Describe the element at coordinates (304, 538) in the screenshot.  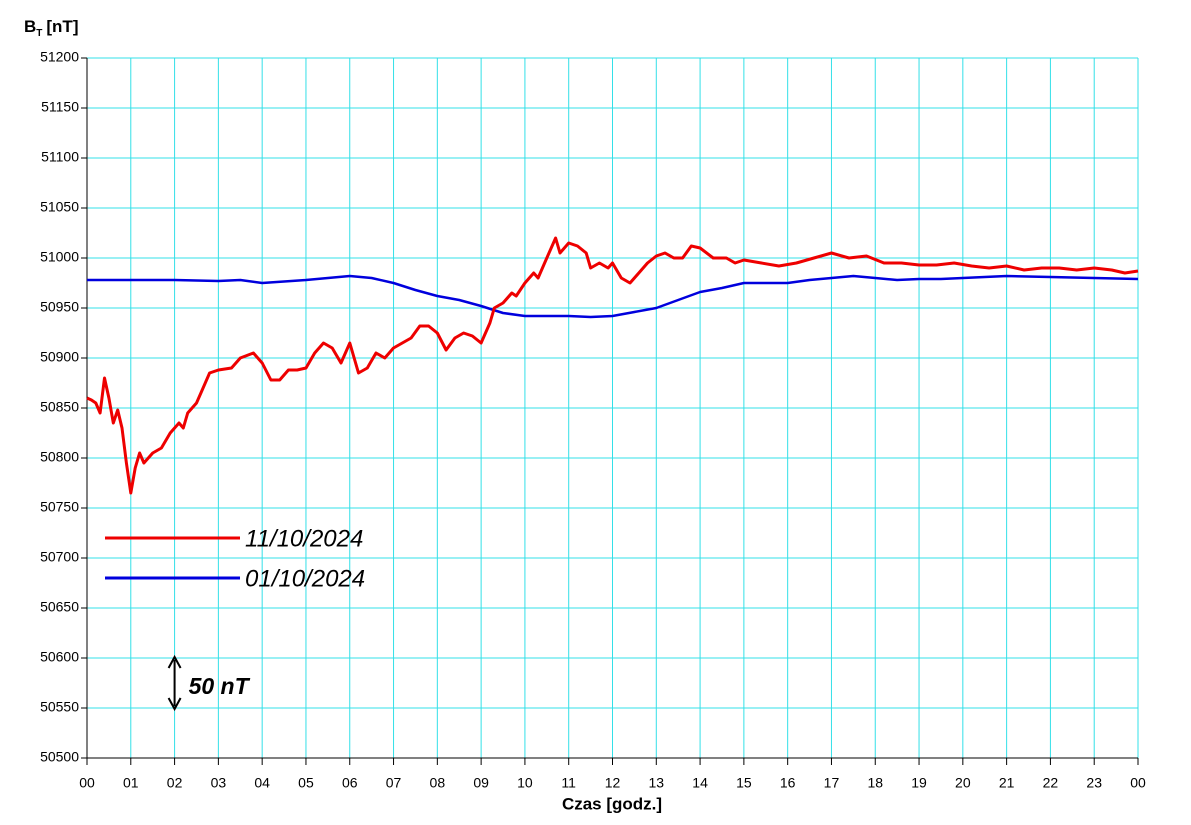
I see `legend-label: 11/10/2024` at that location.